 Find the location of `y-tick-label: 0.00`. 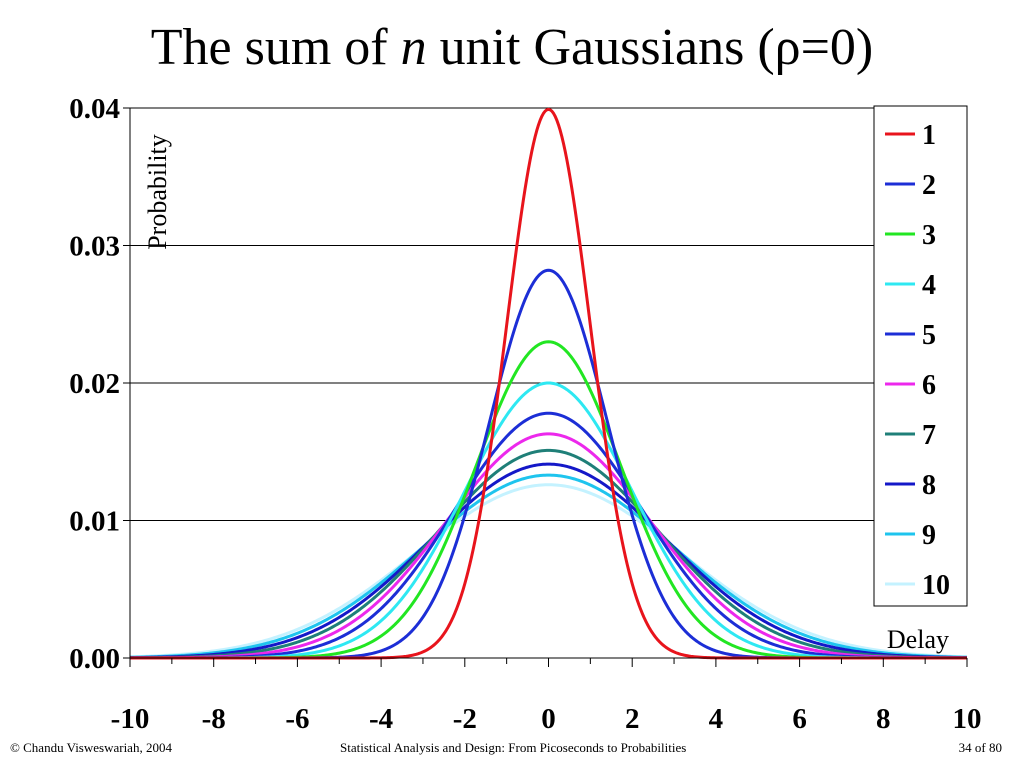

y-tick-label: 0.00 is located at coordinates (94, 659).